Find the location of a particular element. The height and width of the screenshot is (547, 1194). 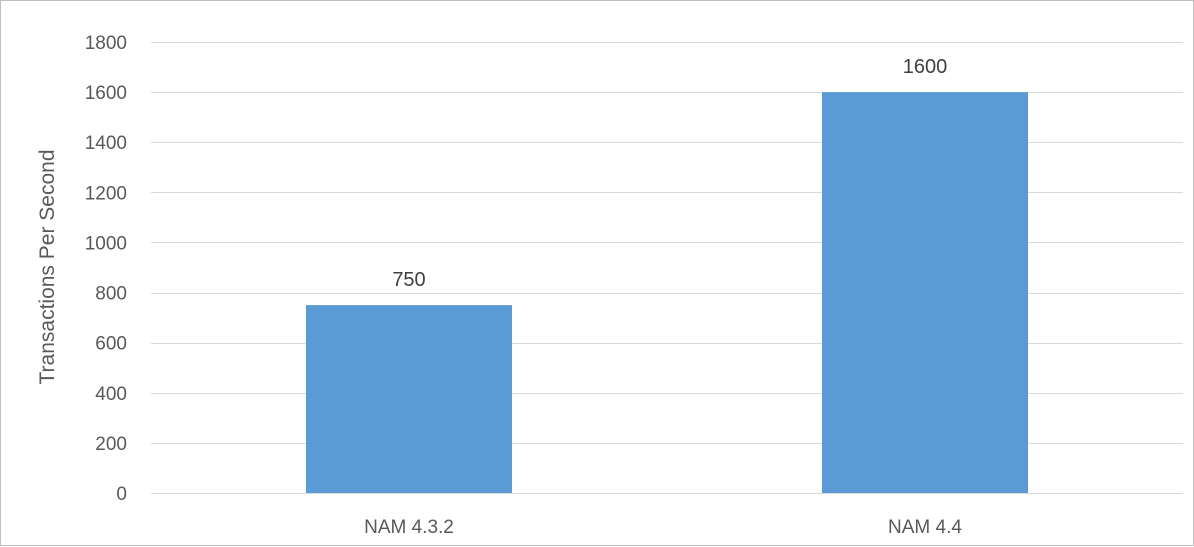

y-tick-label: 1600 is located at coordinates (106, 93).